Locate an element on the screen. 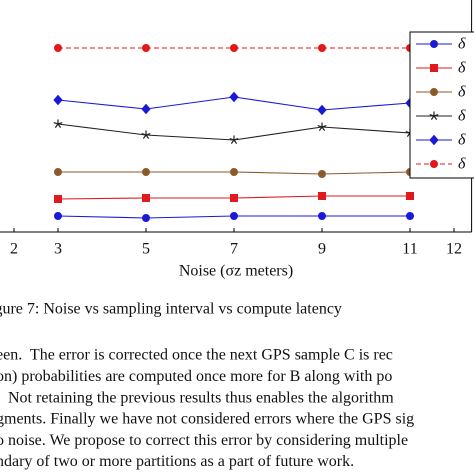 The image size is (474, 474). x-tick-label: 12 is located at coordinates (454, 249).